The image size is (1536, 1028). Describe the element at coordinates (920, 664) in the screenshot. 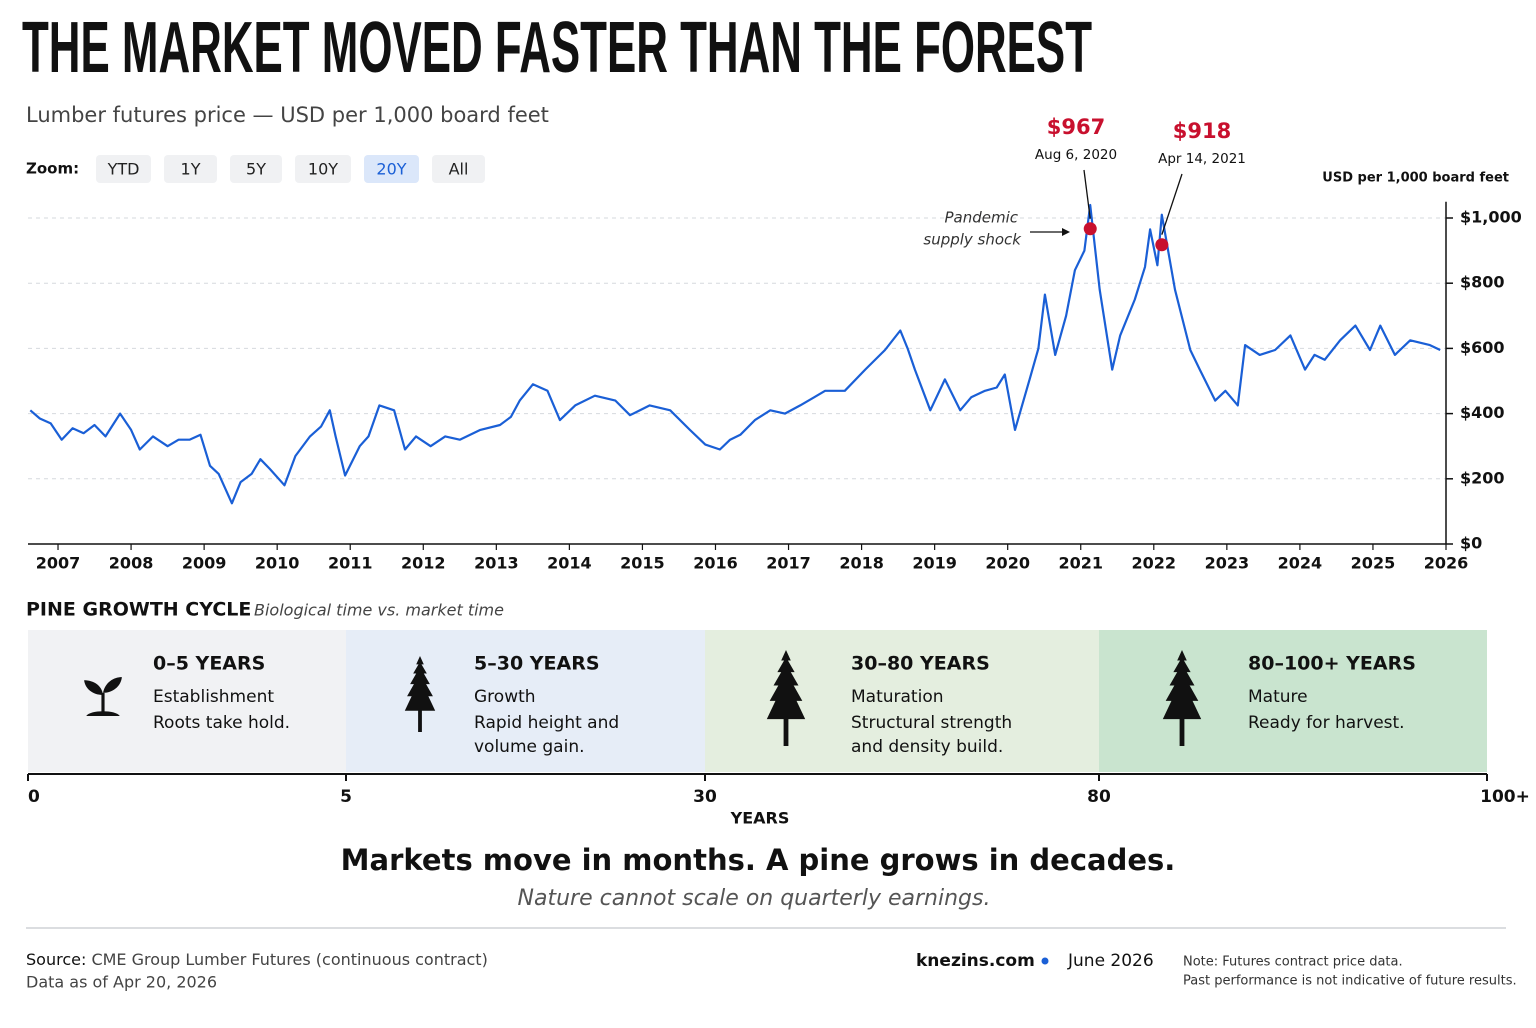

I see `stage-range: 30–80 YEARS` at that location.